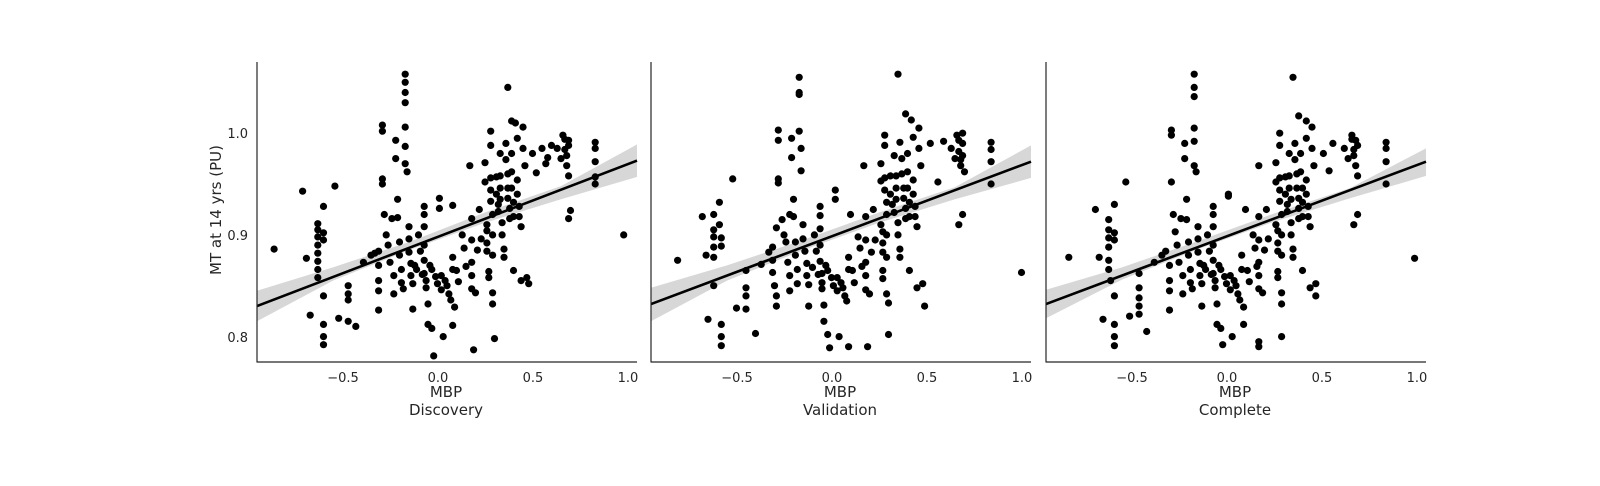 Image resolution: width=1600 pixels, height=486 pixels. I want to click on plot-area, so click(1236, 212).